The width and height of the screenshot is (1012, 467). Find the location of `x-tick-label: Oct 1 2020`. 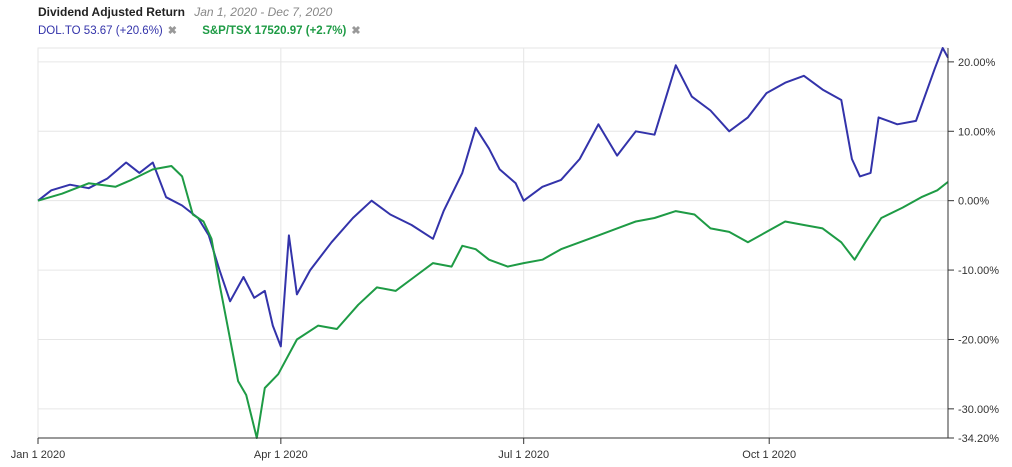

x-tick-label: Oct 1 2020 is located at coordinates (769, 455).